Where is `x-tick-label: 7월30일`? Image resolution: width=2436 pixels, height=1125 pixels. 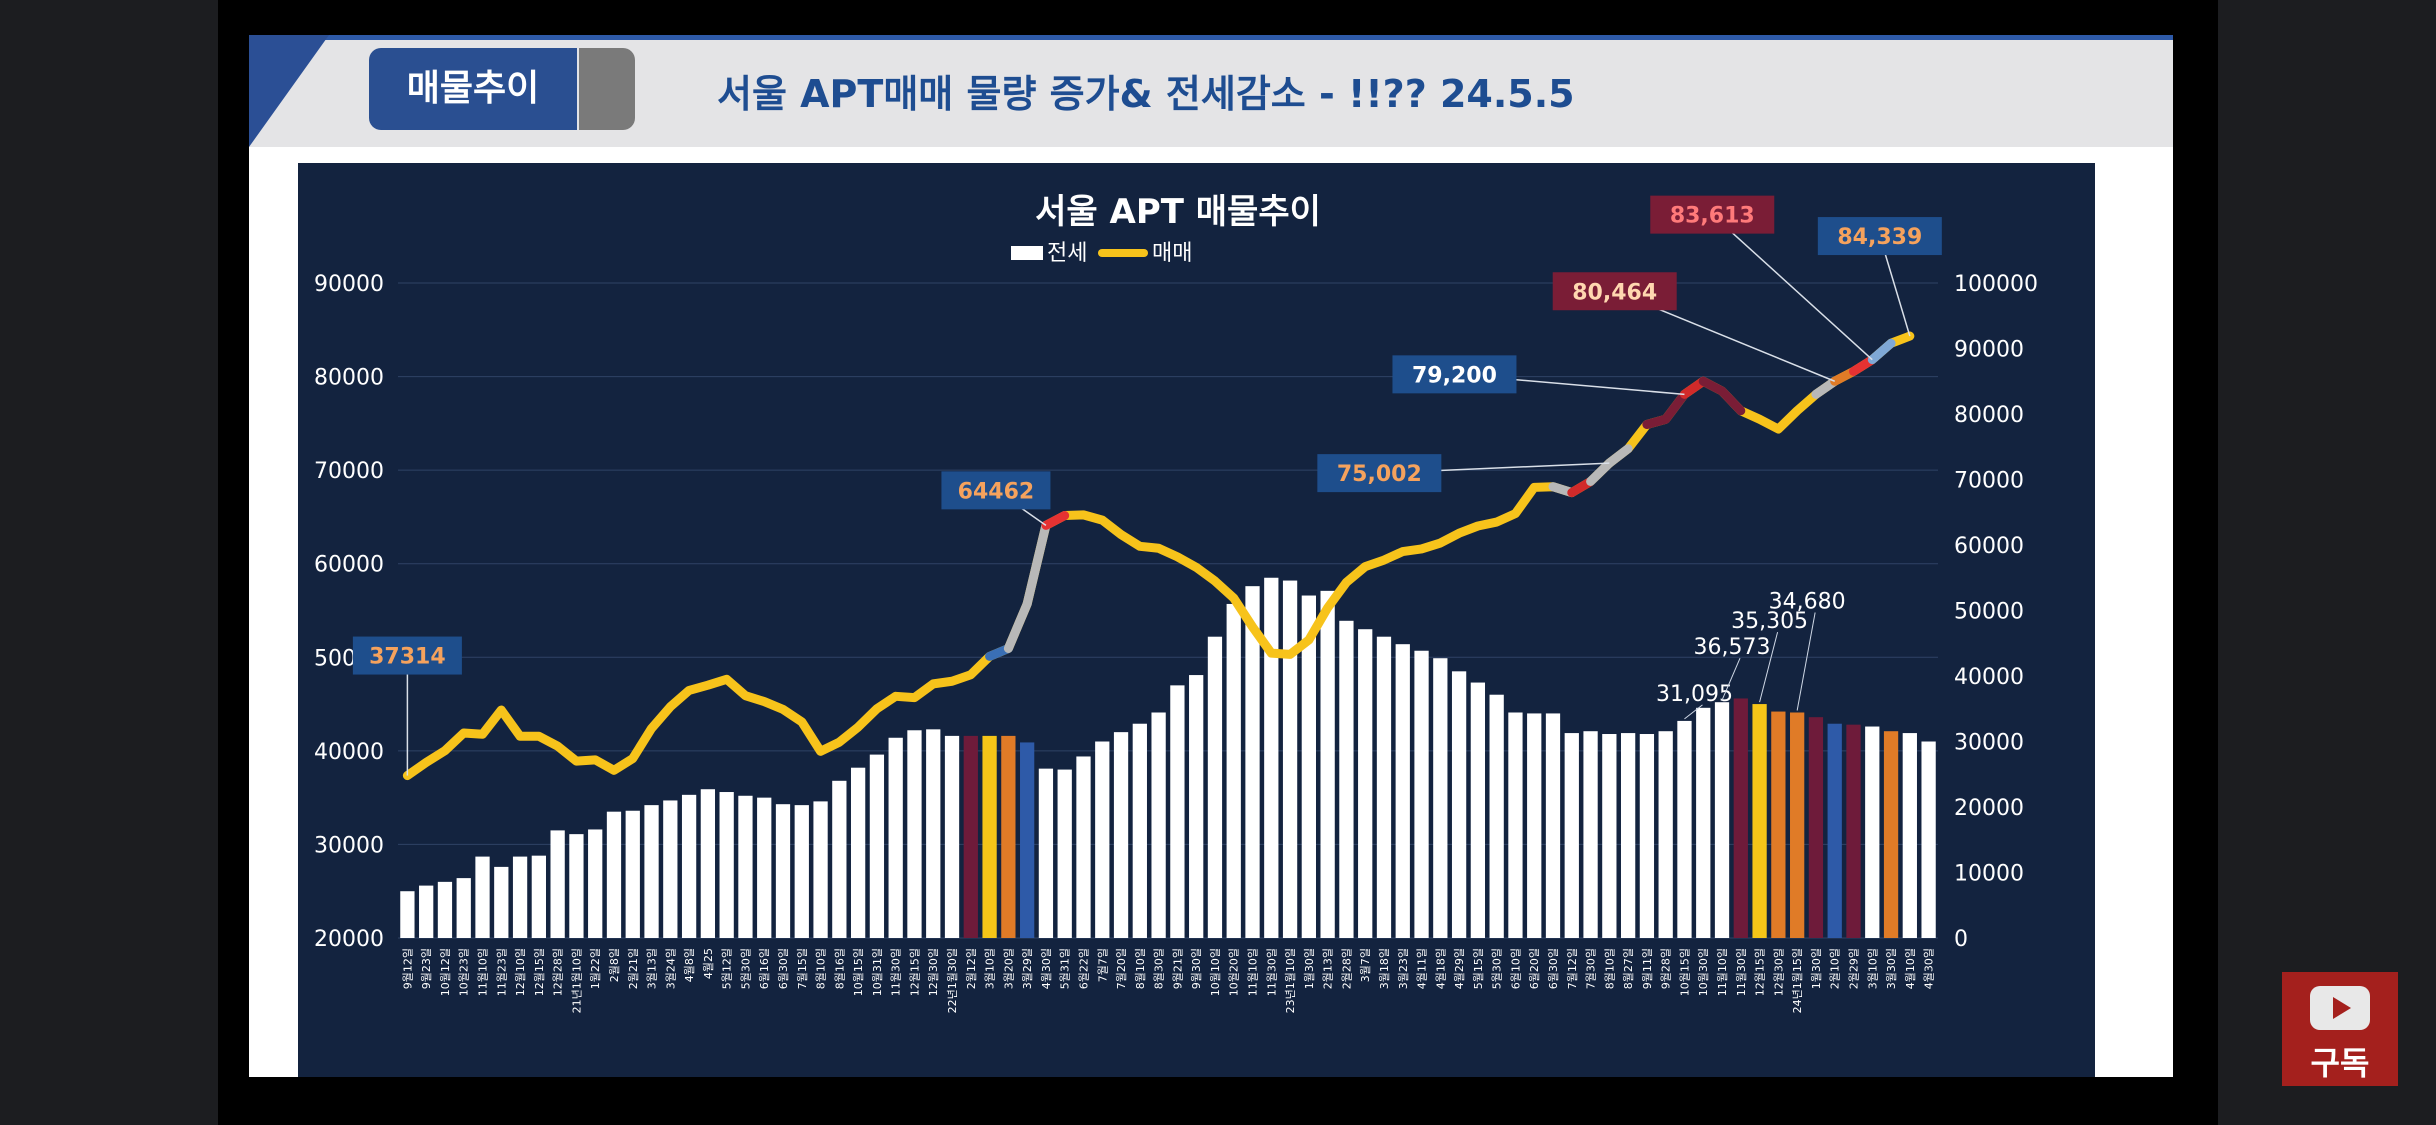
x-tick-label: 7월30일 is located at coordinates (1591, 968).